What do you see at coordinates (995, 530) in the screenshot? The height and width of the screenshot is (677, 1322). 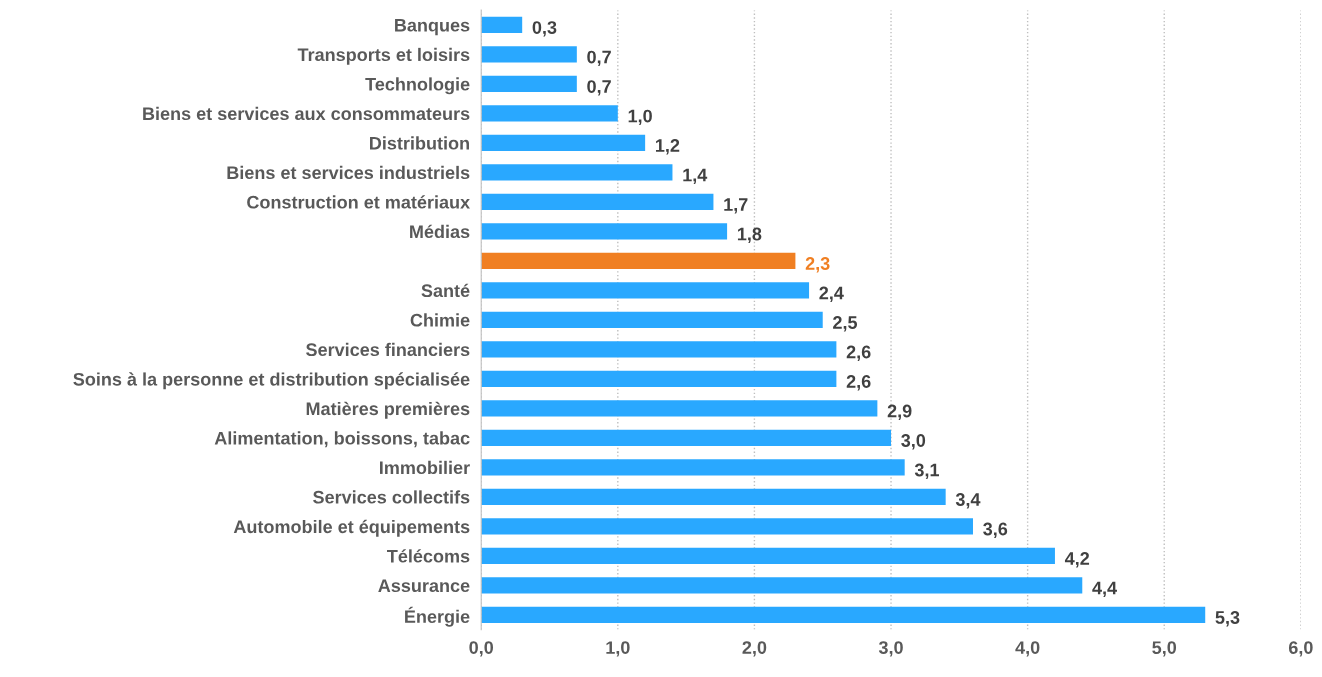 I see `data-label: 3,6` at bounding box center [995, 530].